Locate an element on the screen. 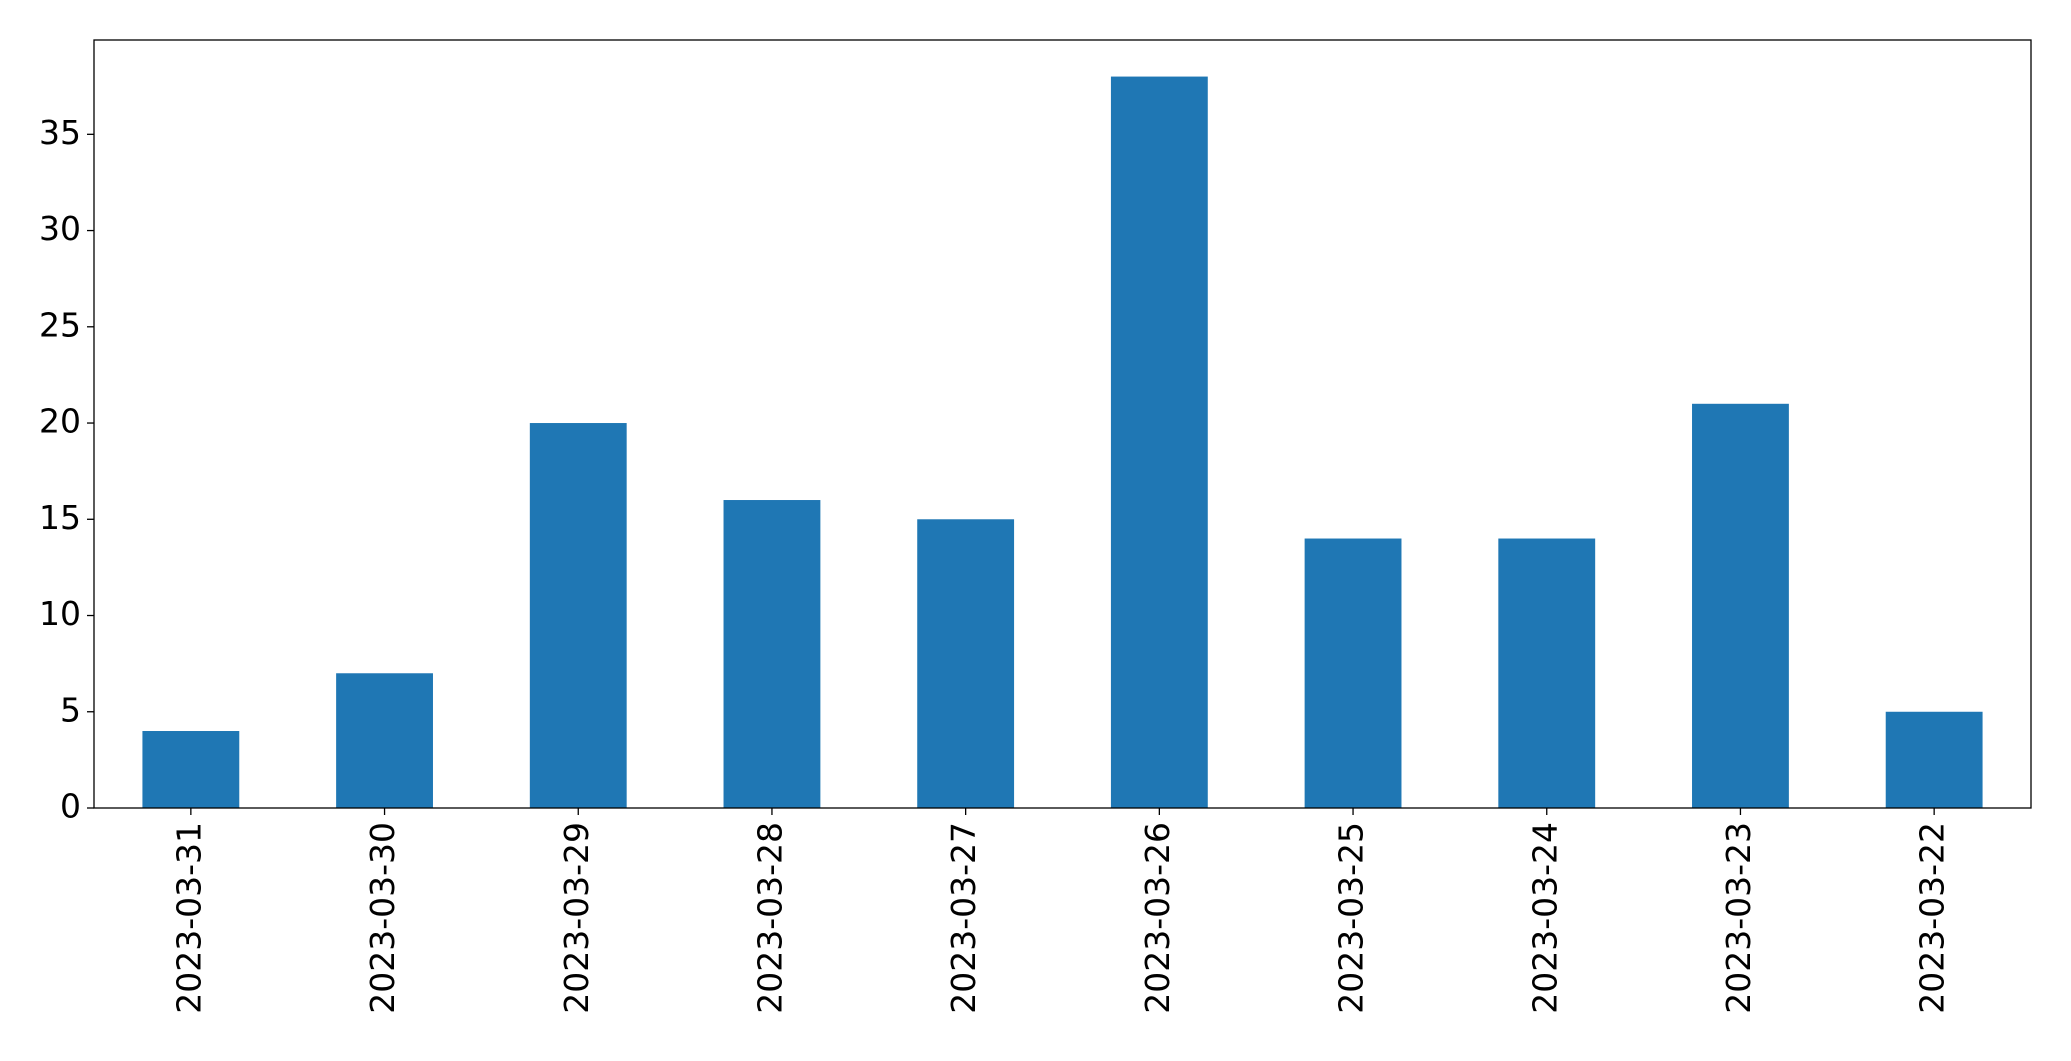 This screenshot has height=1061, width=2071. y-tick-label: 20 is located at coordinates (60, 421).